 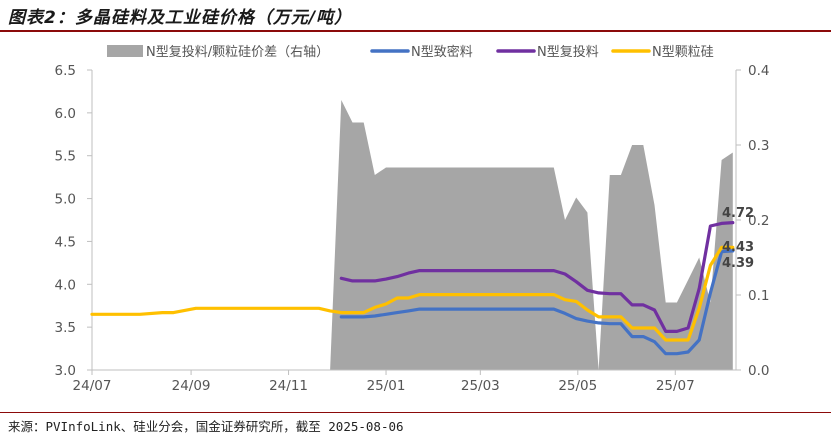 What do you see at coordinates (92, 386) in the screenshot?
I see `x-tick-label: 24/07` at bounding box center [92, 386].